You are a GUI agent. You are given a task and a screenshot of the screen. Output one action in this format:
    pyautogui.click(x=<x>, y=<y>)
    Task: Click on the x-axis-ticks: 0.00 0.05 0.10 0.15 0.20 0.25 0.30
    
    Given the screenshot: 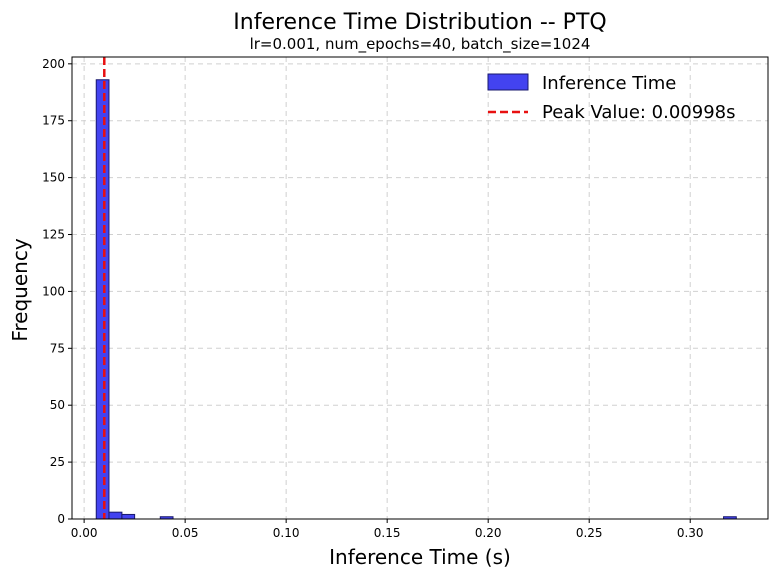 What is the action you would take?
    pyautogui.click(x=387, y=529)
    